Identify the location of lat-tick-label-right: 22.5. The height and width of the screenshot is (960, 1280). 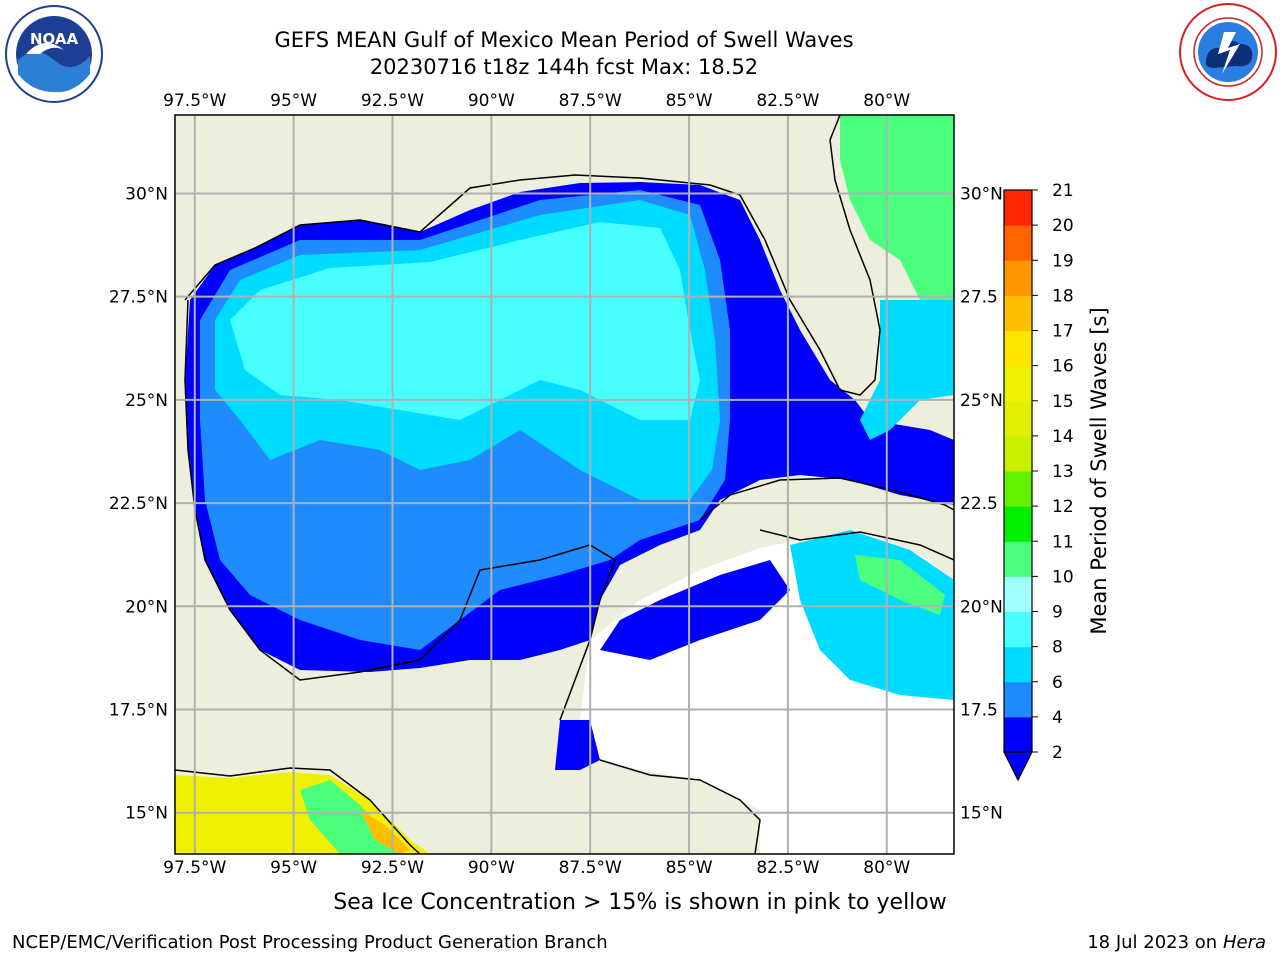
(979, 504).